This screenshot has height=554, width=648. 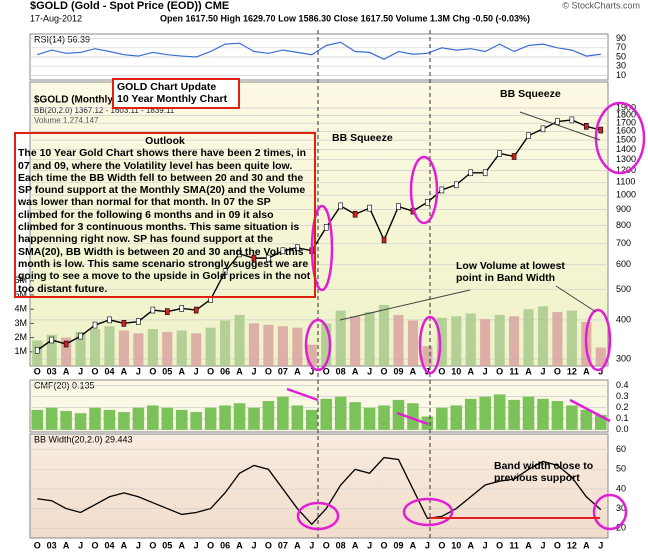 What do you see at coordinates (95, 100) in the screenshot?
I see `legend-price: $GOLD (Monthly) 1617.50` at bounding box center [95, 100].